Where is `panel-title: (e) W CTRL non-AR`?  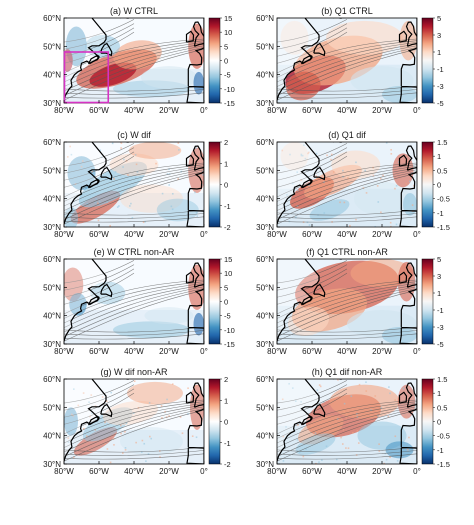 panel-title: (e) W CTRL non-AR is located at coordinates (134, 252).